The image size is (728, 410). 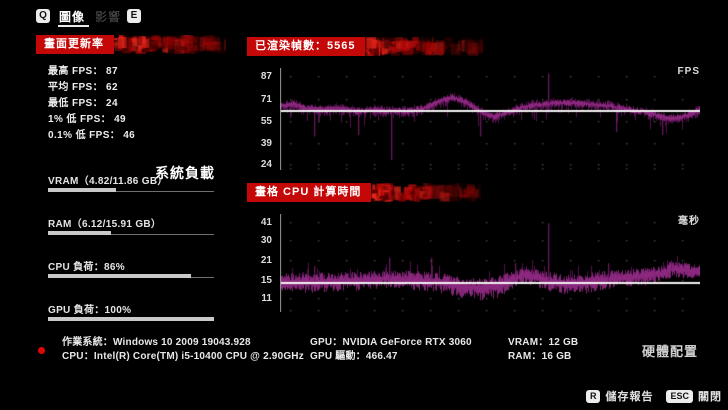 I want to click on stat-1pct-low-fps: 1% 低 FPS： 49, so click(x=87, y=117).